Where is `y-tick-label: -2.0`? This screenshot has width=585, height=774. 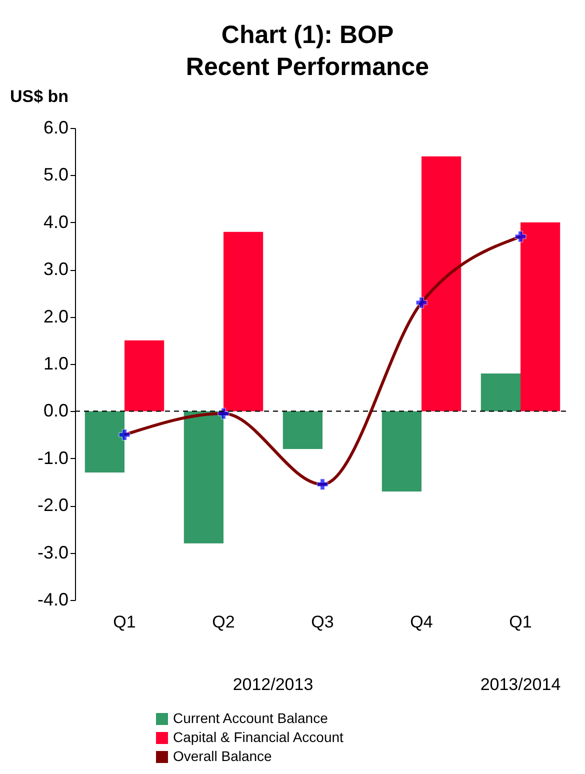 y-tick-label: -2.0 is located at coordinates (52, 505).